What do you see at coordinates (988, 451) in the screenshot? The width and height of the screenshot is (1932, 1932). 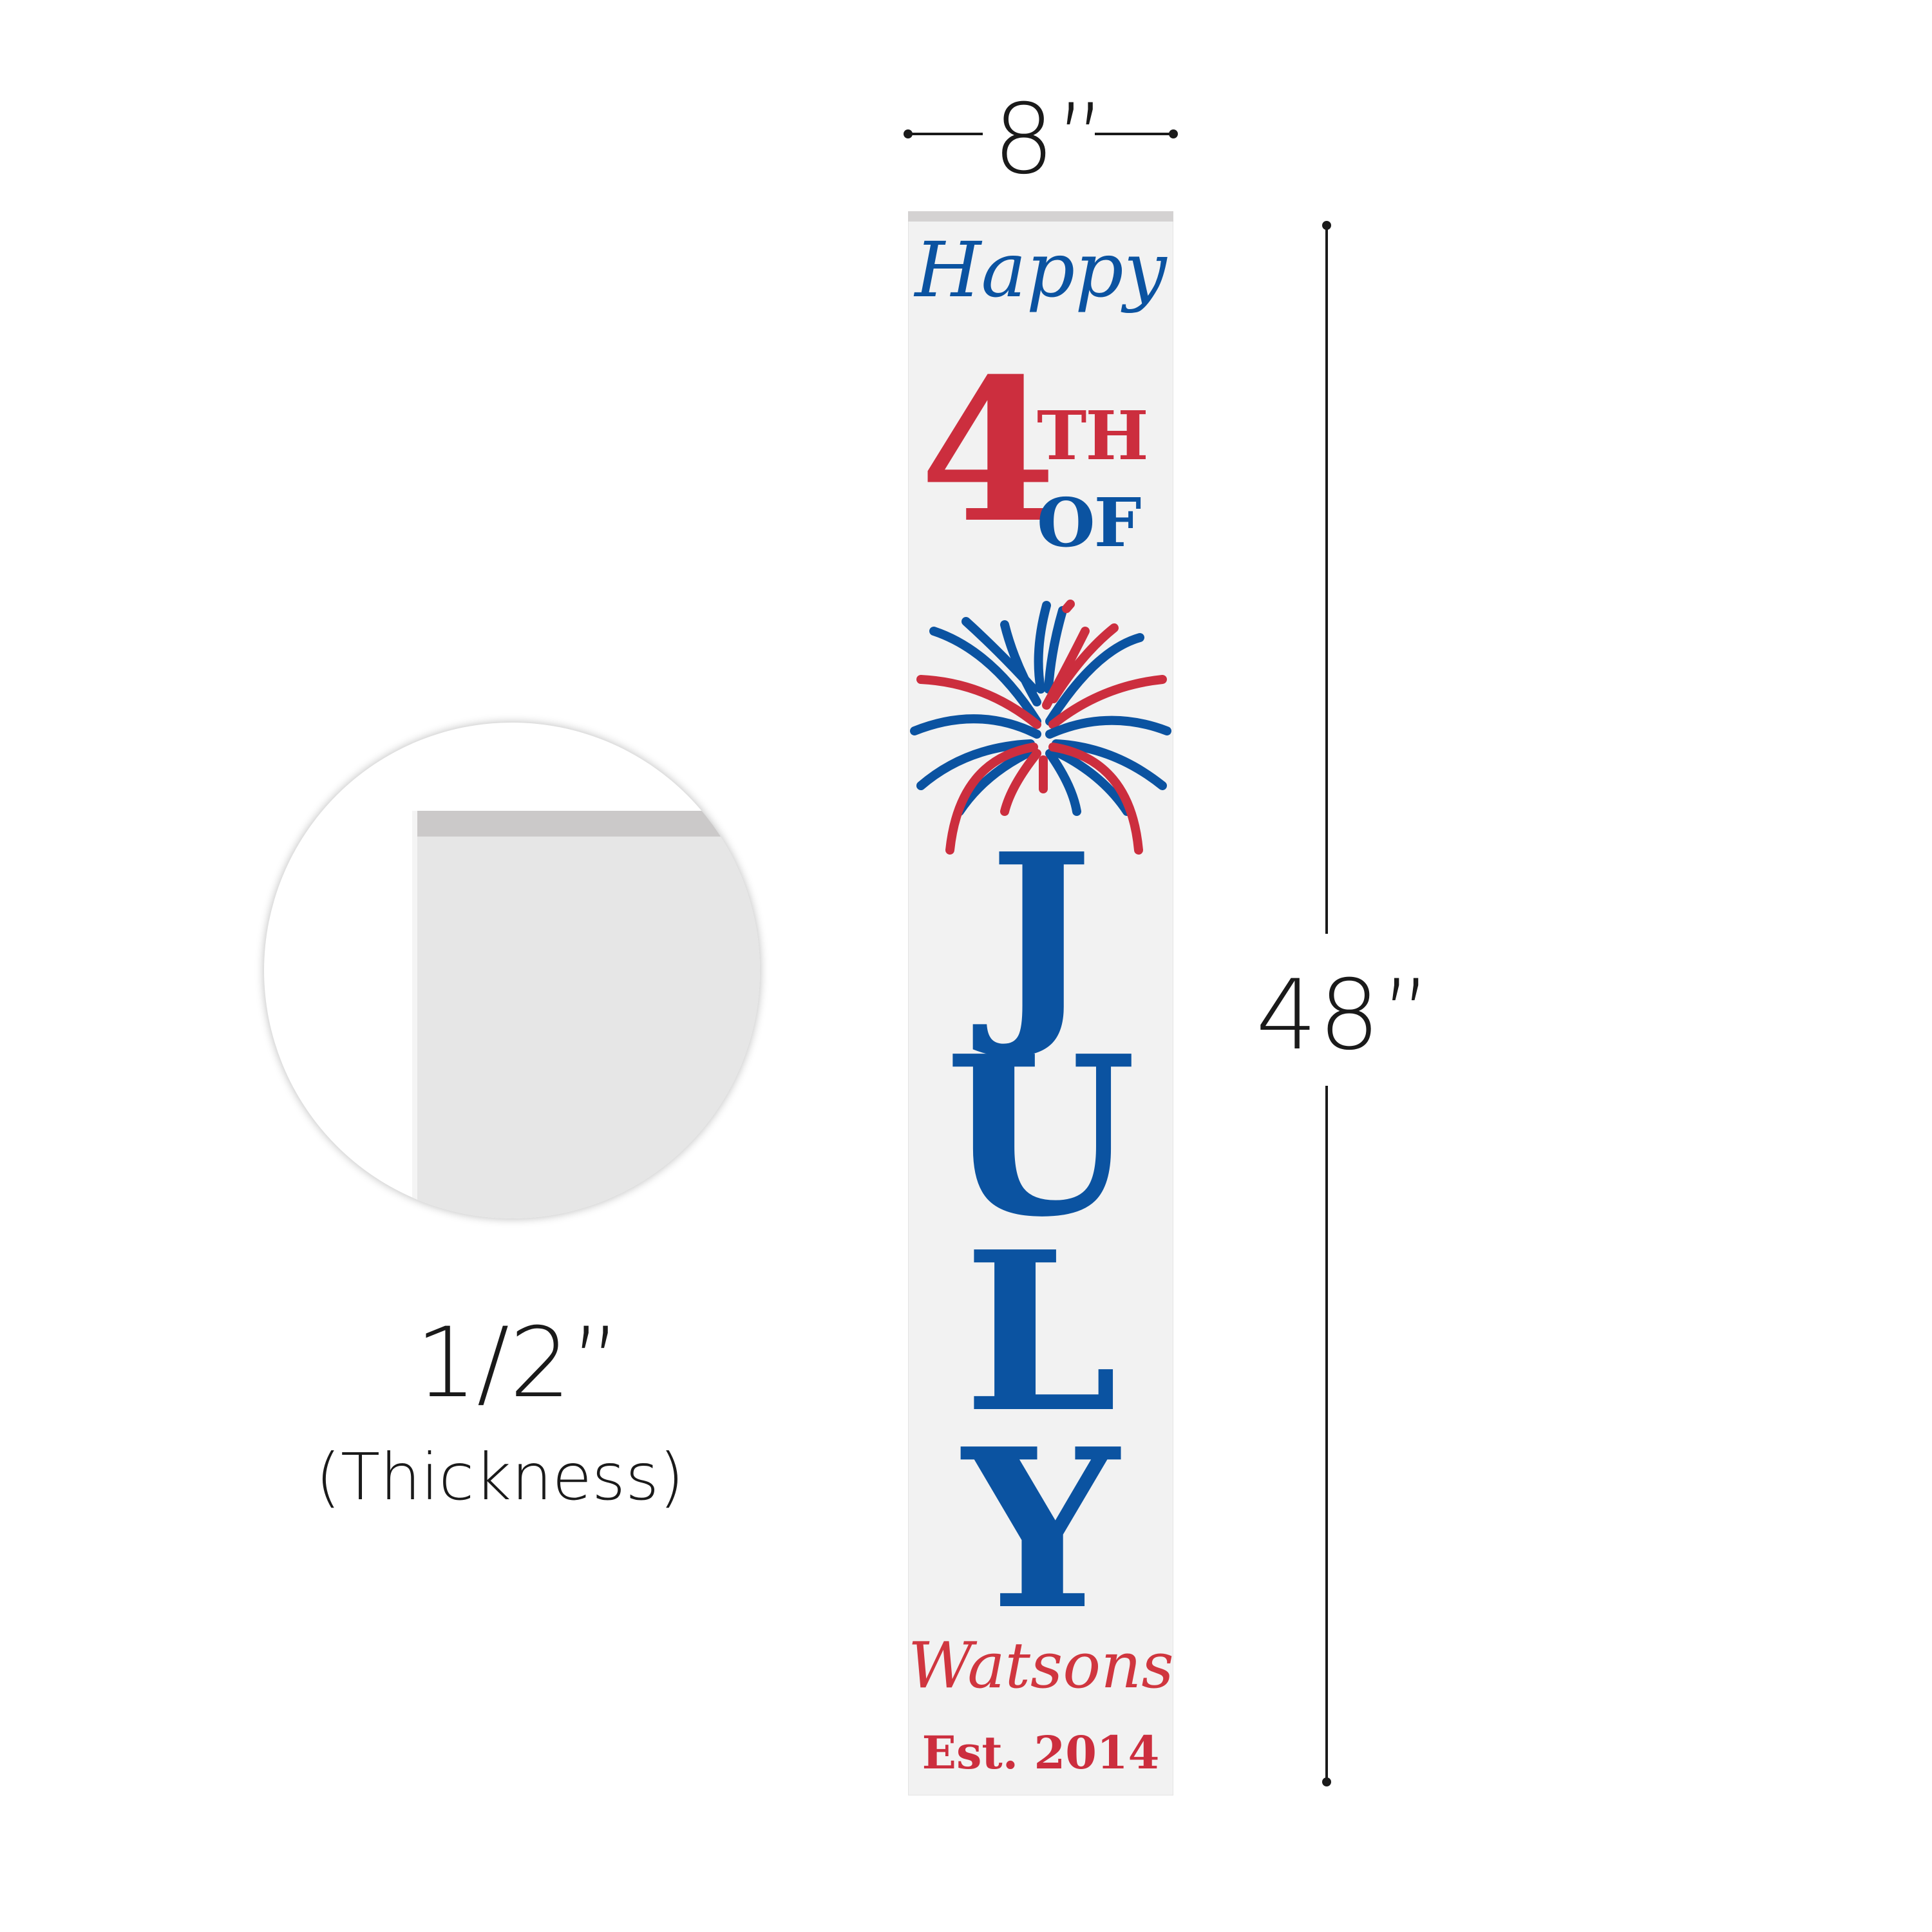 I see `sign-number: 4` at bounding box center [988, 451].